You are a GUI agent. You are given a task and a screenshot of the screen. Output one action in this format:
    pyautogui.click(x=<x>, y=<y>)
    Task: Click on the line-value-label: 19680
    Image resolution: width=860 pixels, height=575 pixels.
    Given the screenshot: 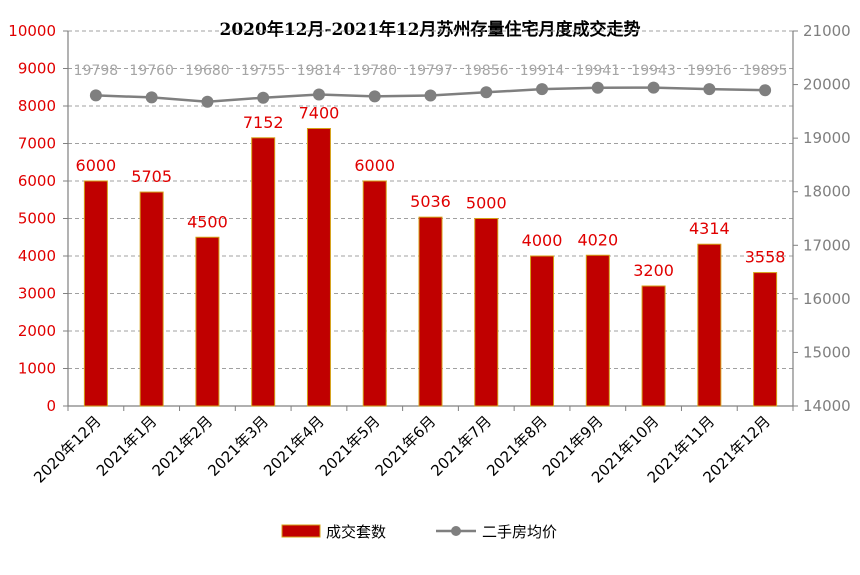 What is the action you would take?
    pyautogui.click(x=207, y=71)
    